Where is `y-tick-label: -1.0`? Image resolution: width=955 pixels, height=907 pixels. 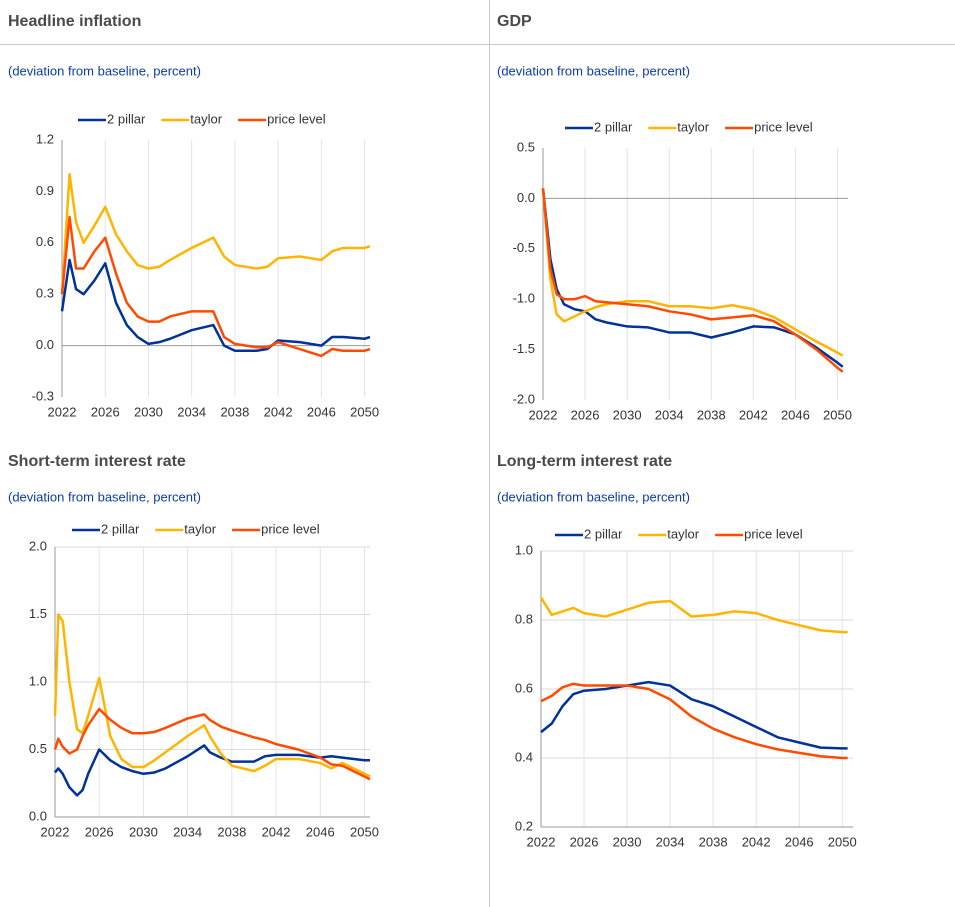
y-tick-label: -1.0 is located at coordinates (524, 298).